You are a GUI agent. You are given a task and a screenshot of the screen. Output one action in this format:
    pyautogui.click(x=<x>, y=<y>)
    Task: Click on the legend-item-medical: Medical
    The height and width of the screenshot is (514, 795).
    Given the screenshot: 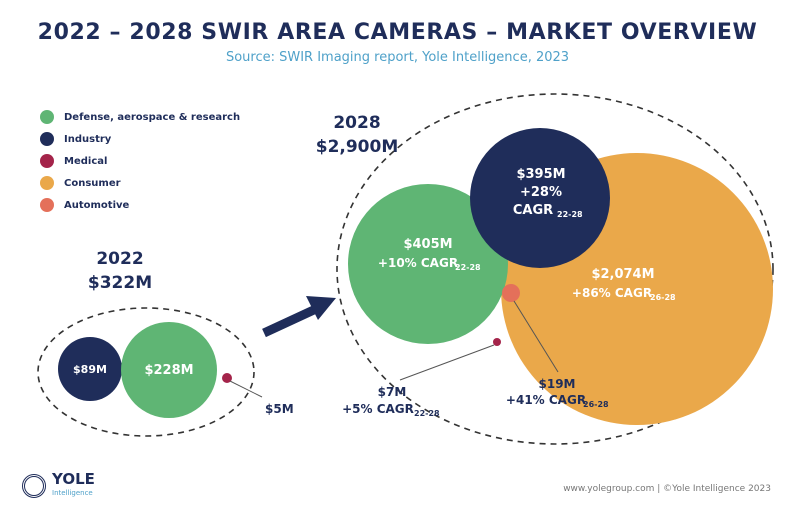 What is the action you would take?
    pyautogui.click(x=140, y=161)
    